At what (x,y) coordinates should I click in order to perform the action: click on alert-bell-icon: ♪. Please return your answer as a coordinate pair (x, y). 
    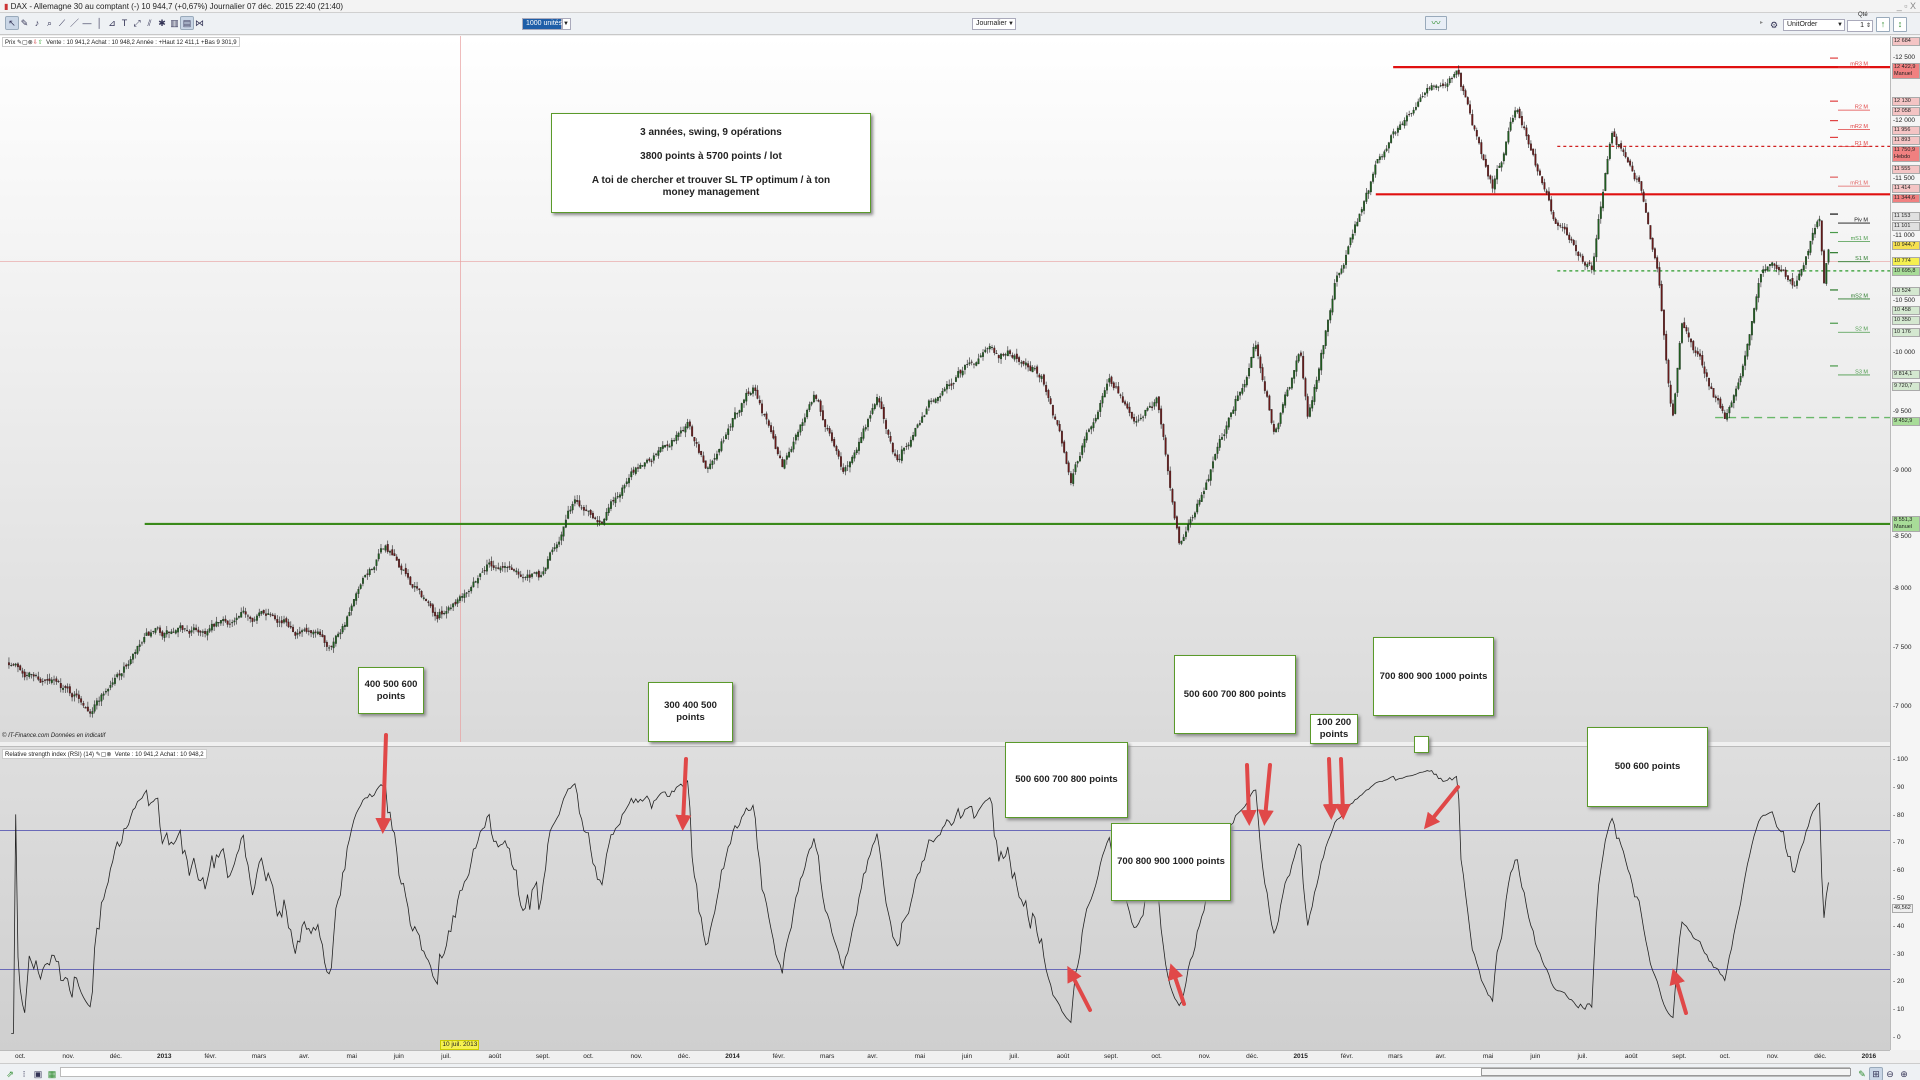
    Looking at the image, I should click on (37, 23).